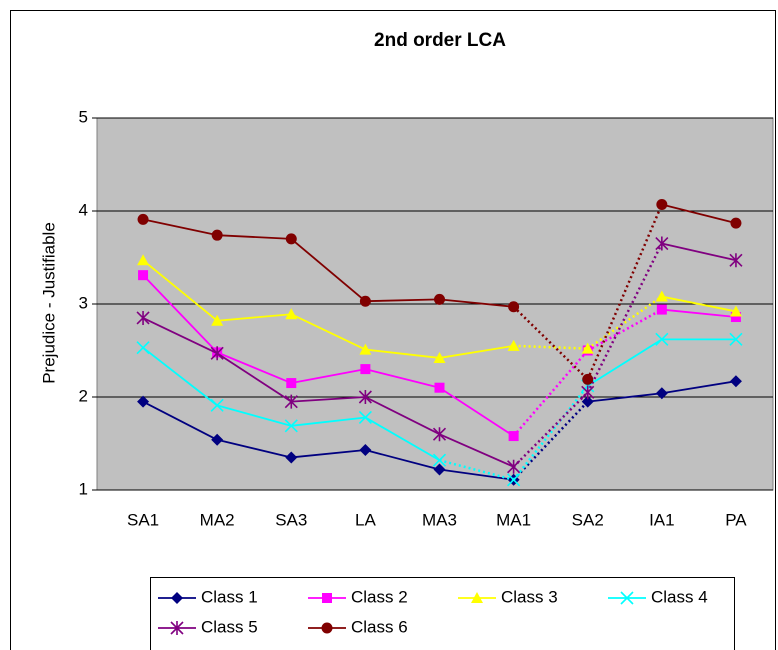 This screenshot has height=650, width=778. Describe the element at coordinates (379, 626) in the screenshot. I see `legend-label: Class 6` at that location.